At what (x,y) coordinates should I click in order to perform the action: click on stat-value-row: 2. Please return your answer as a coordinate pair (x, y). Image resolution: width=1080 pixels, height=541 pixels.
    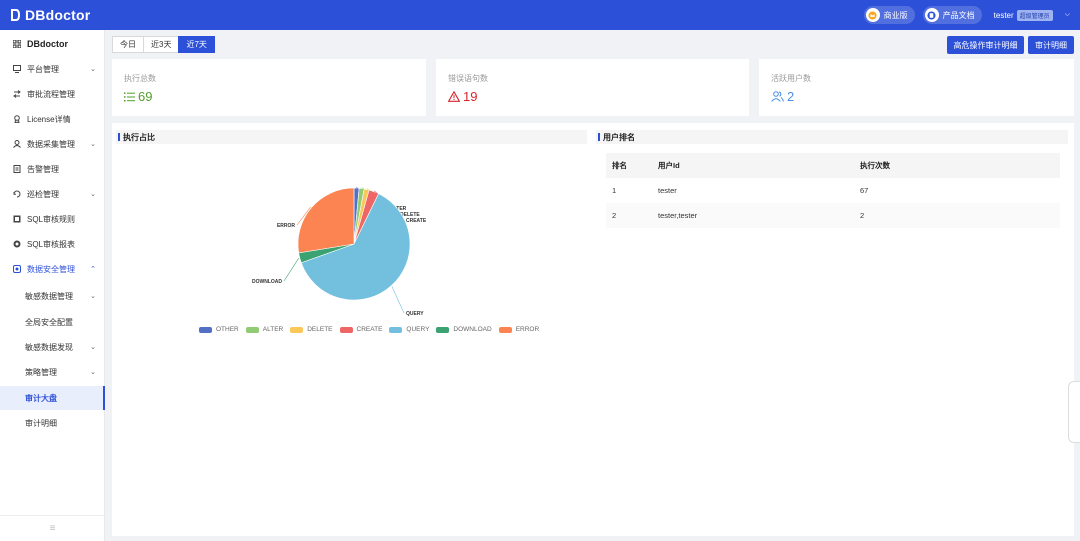
    Looking at the image, I should click on (782, 96).